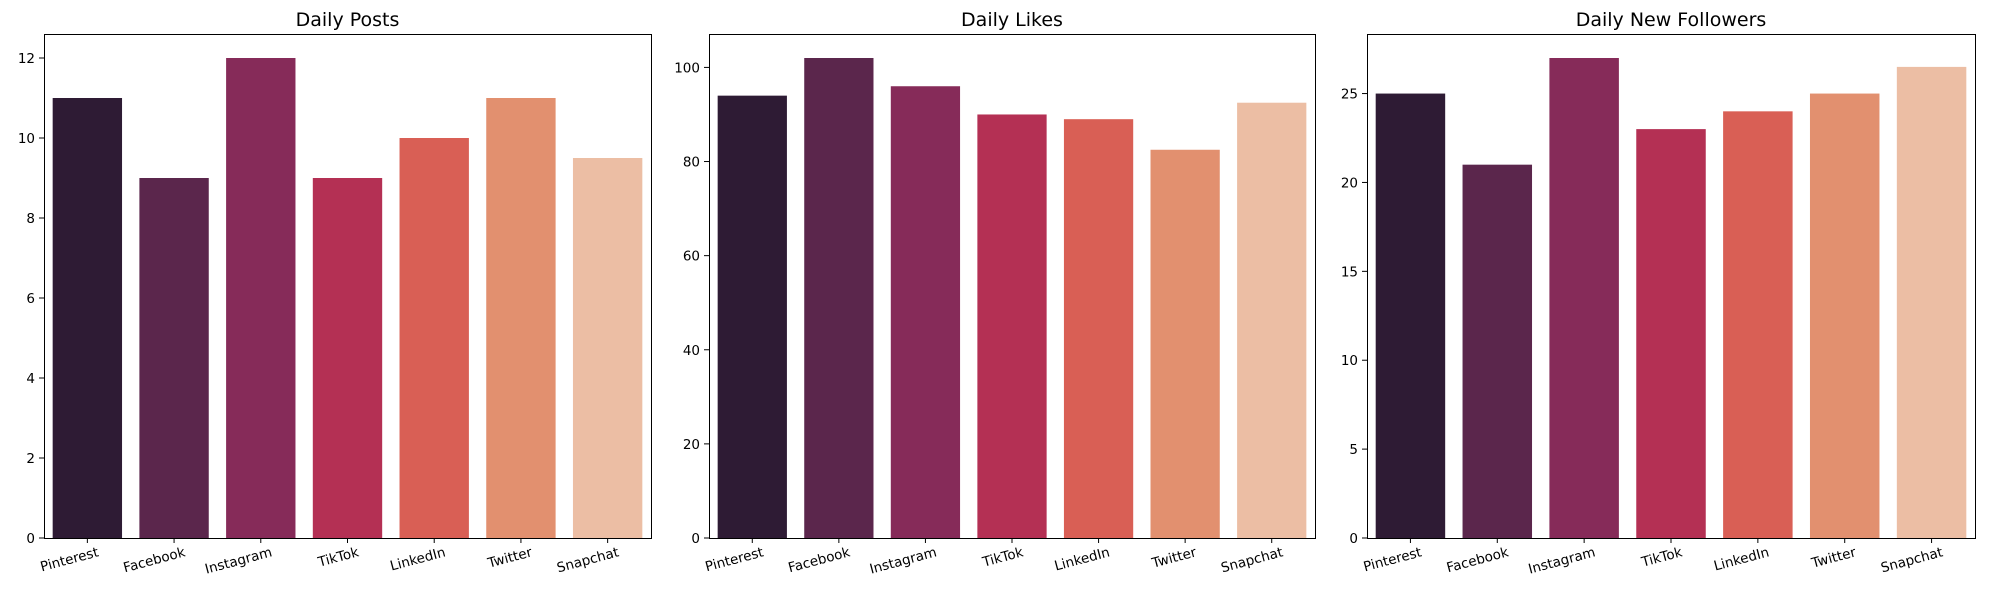 The image size is (1989, 590). I want to click on y-tick-label: 4, so click(30, 379).